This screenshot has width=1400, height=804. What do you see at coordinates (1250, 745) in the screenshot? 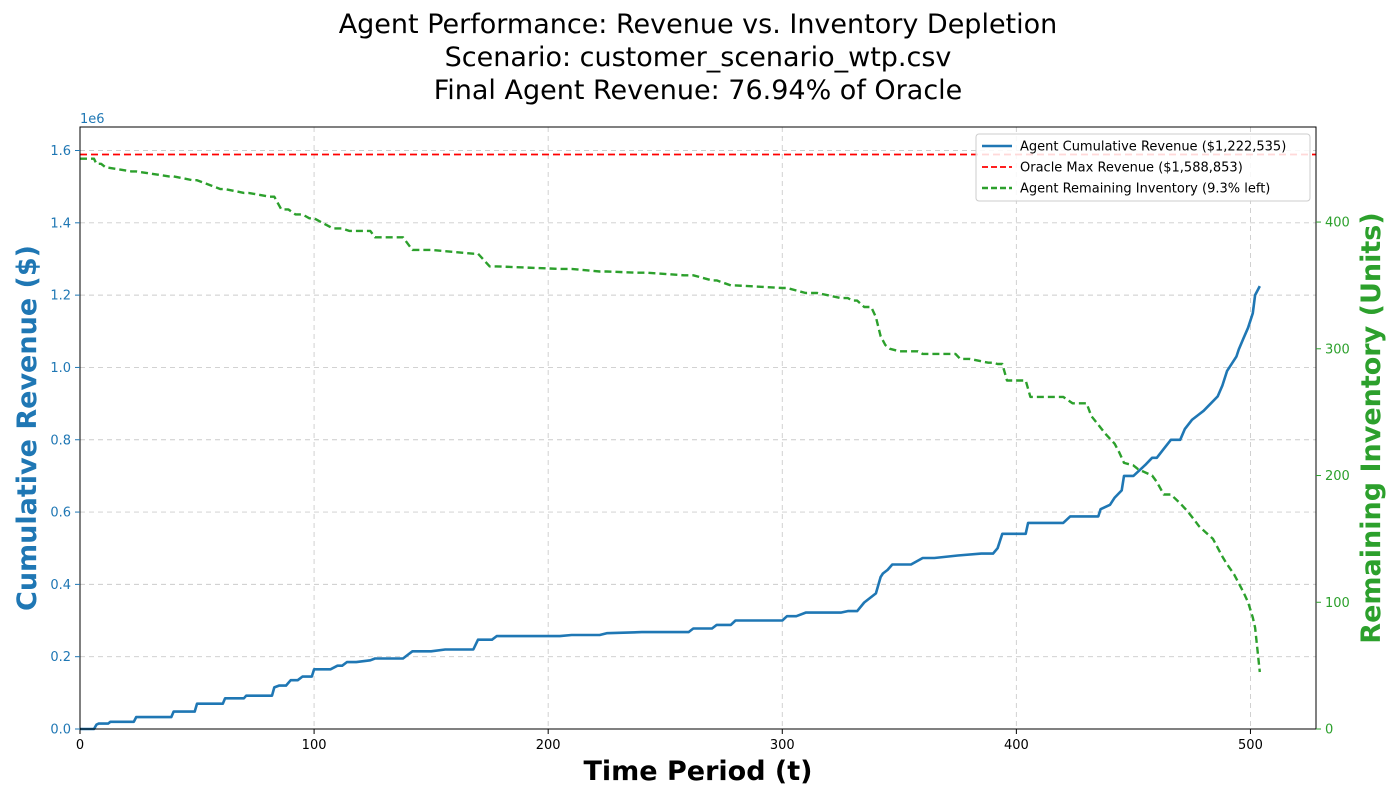
I see `x-tick-label: 500` at bounding box center [1250, 745].